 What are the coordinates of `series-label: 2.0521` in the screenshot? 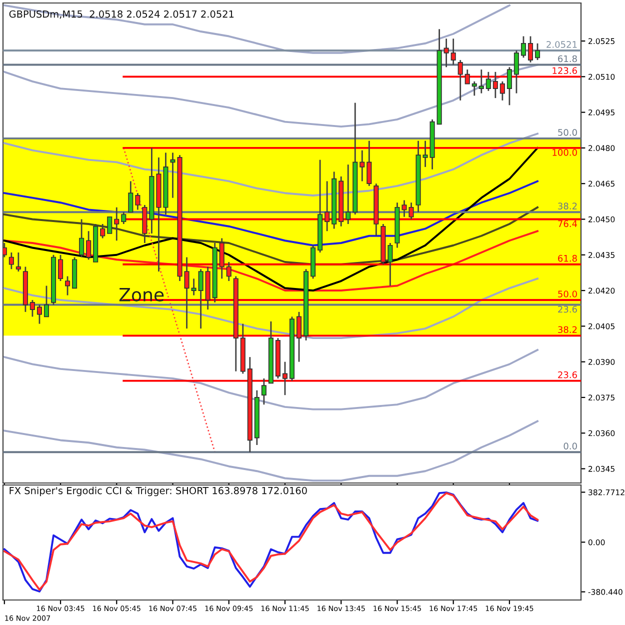 It's located at (561, 44).